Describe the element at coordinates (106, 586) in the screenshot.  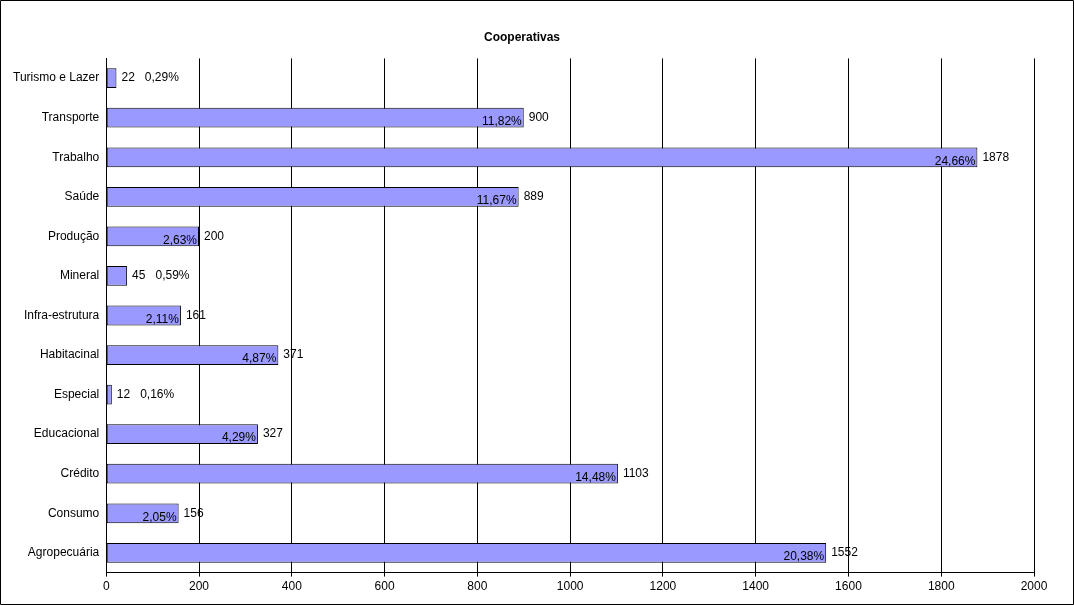
I see `x-tick-label: 0` at that location.